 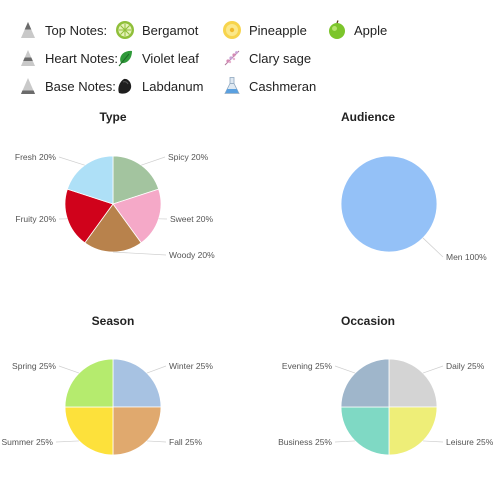 What do you see at coordinates (113, 321) in the screenshot?
I see `chart-title-season: Season` at bounding box center [113, 321].